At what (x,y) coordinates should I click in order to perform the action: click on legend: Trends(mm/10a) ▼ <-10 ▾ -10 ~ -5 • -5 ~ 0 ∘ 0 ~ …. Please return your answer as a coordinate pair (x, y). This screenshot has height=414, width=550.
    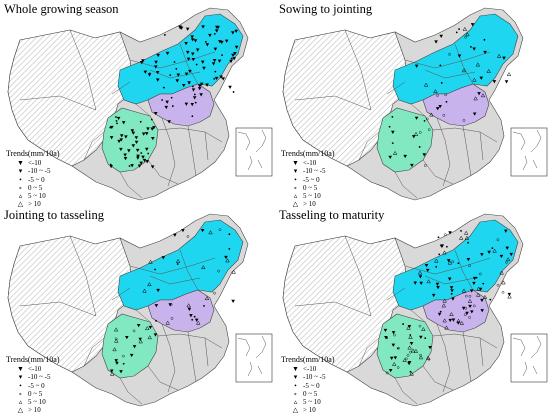
    Looking at the image, I should click on (308, 384).